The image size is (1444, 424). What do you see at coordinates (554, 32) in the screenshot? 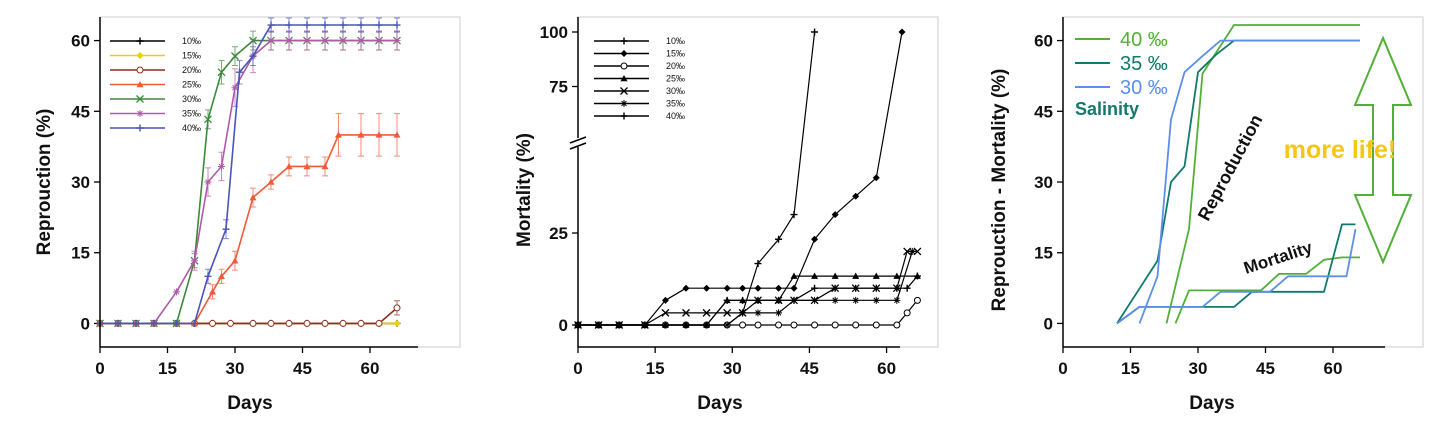
I see `y-tick-label: 100` at bounding box center [554, 32].